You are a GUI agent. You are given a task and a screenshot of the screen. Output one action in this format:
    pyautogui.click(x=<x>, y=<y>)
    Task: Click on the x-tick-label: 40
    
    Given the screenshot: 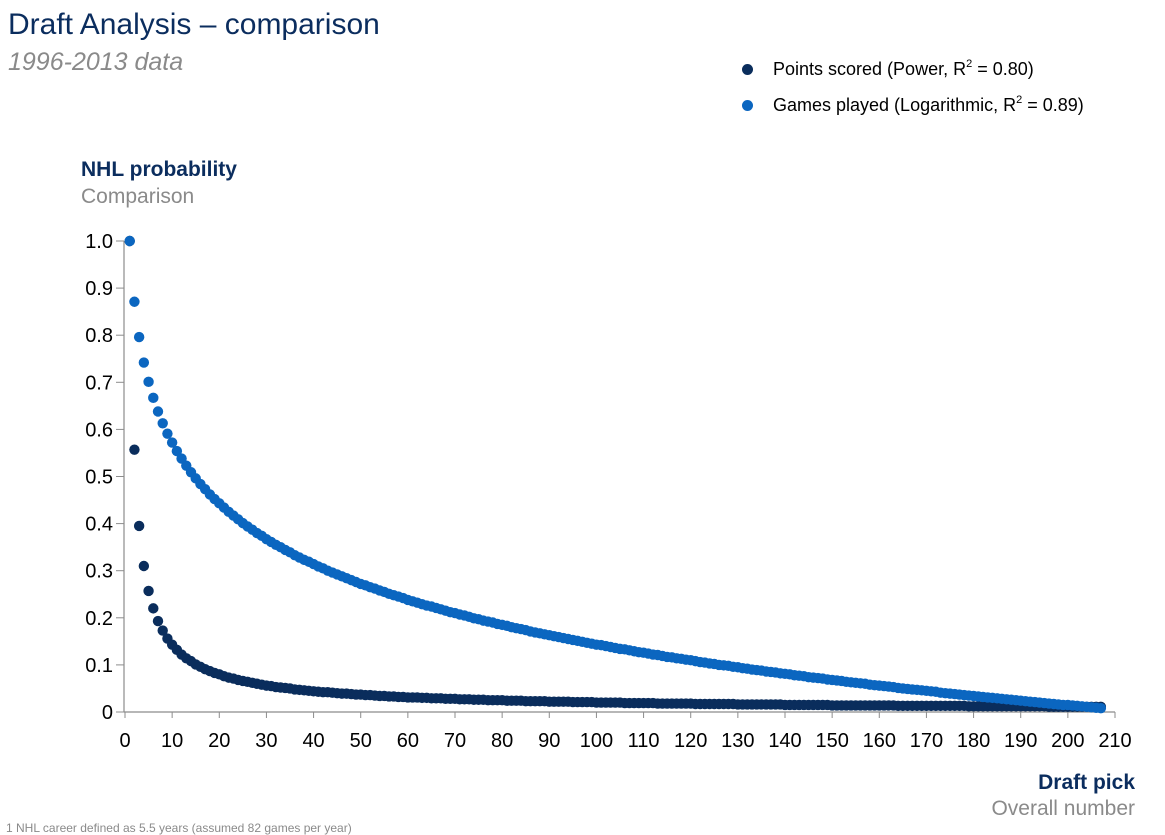 What is the action you would take?
    pyautogui.click(x=313, y=741)
    